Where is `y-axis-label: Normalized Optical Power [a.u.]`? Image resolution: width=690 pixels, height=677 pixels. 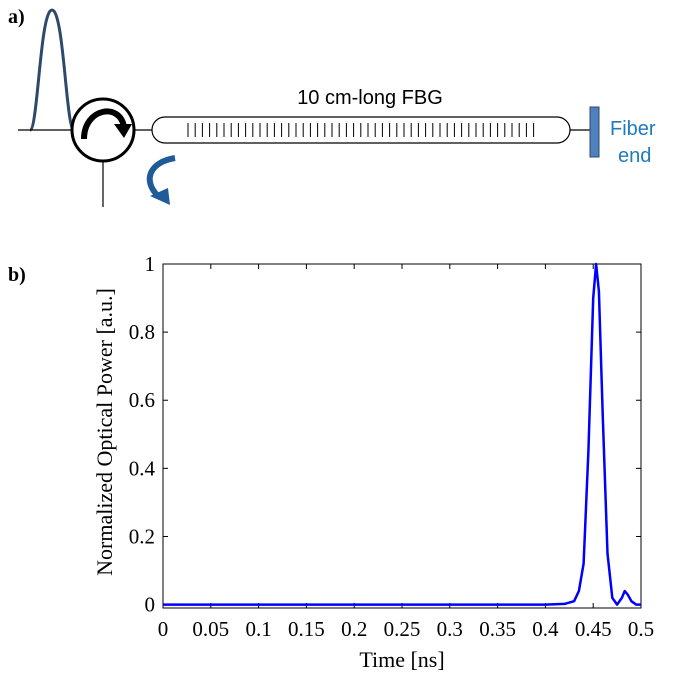 y-axis-label: Normalized Optical Power [a.u.] is located at coordinates (104, 432).